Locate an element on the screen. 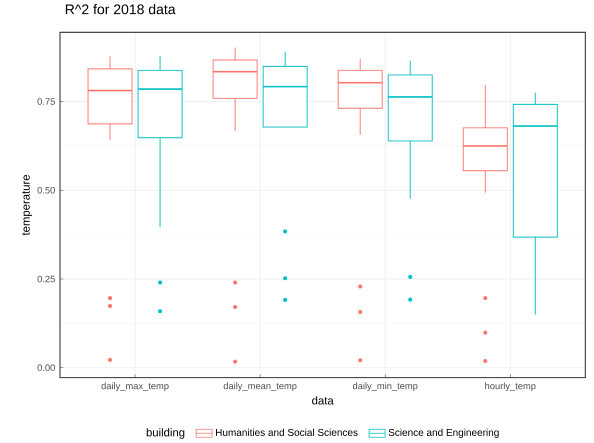  x-tick-label: daily_mean_temp is located at coordinates (260, 387).